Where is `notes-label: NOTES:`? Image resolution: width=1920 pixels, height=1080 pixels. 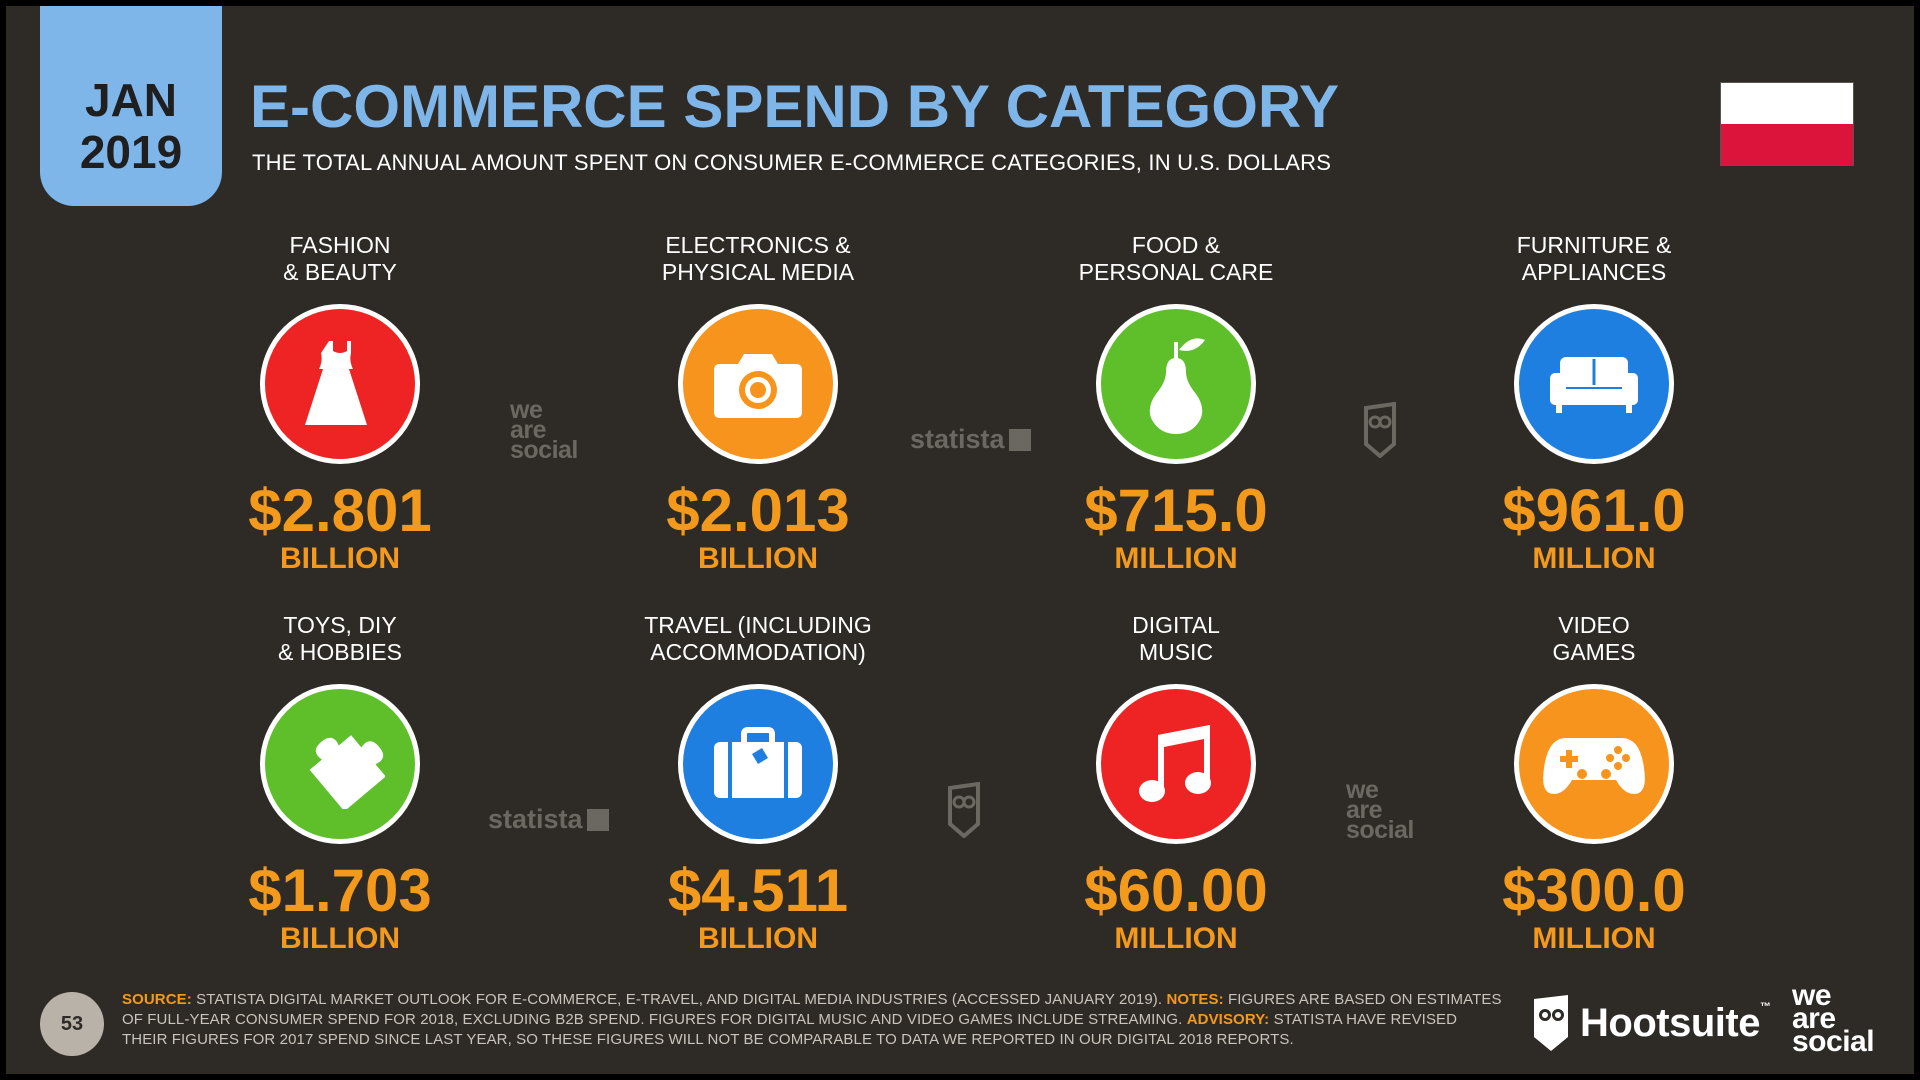 notes-label: NOTES: is located at coordinates (1195, 999).